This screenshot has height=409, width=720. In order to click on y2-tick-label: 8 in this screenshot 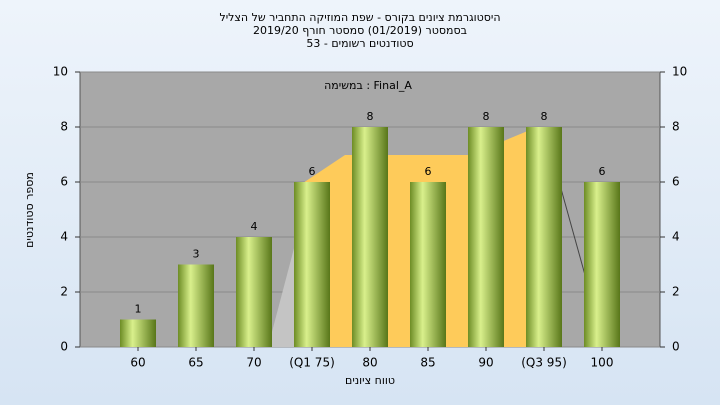, I will do `click(676, 127)`.